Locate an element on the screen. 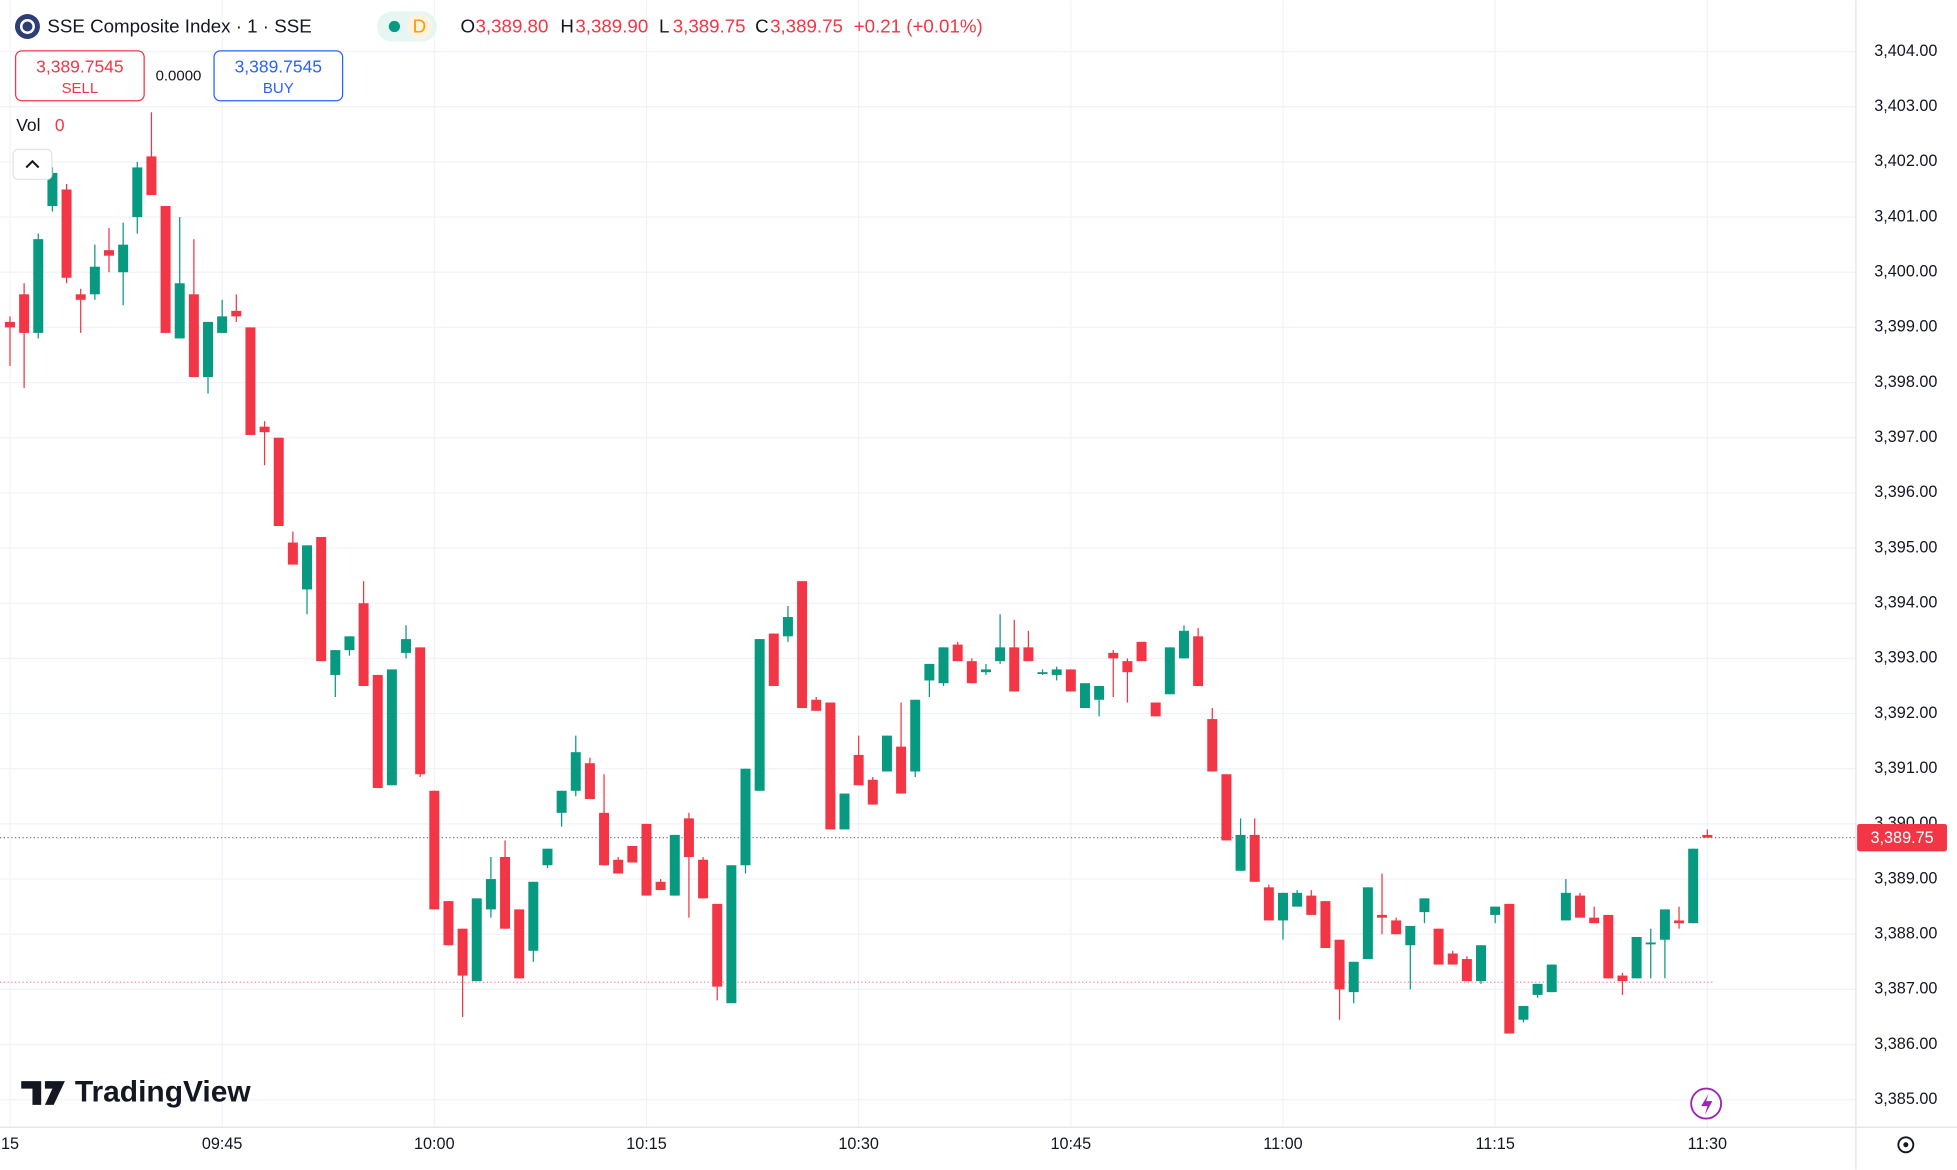 This screenshot has width=1957, height=1170. y-tick-label: 3,402.00 is located at coordinates (1905, 161).